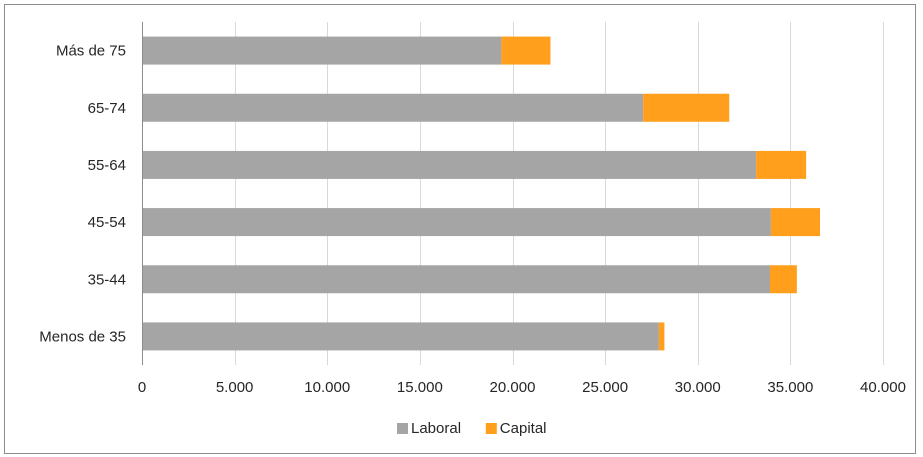 The height and width of the screenshot is (457, 923). Describe the element at coordinates (883, 387) in the screenshot. I see `x-tick-label: 40.000` at that location.